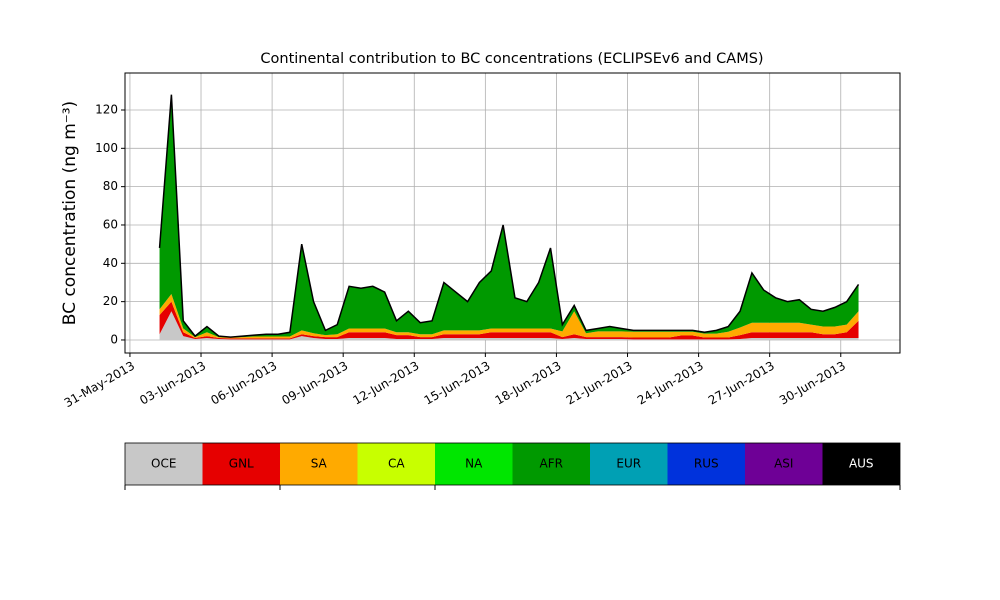 This screenshot has height=600, width=1000. I want to click on y-tick-label: 120, so click(106, 109).